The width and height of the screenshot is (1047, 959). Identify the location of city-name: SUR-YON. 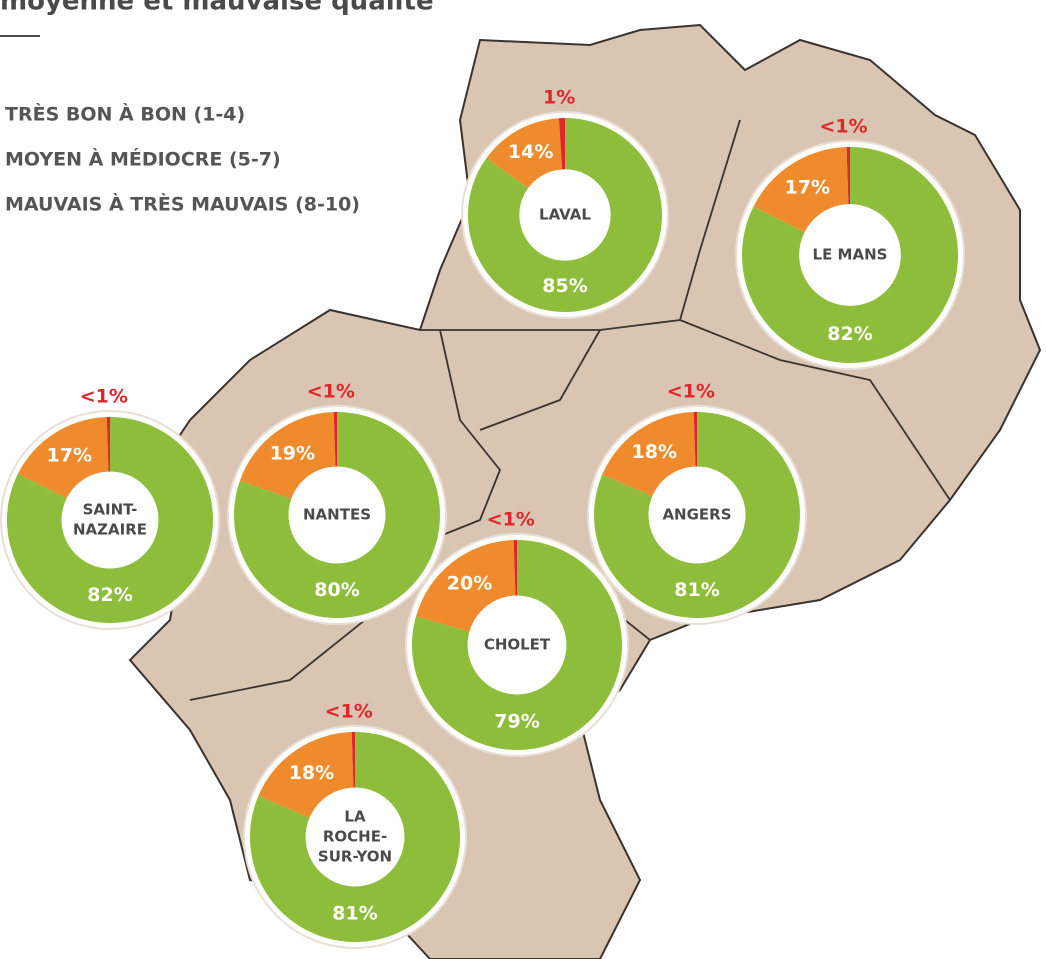
(355, 857).